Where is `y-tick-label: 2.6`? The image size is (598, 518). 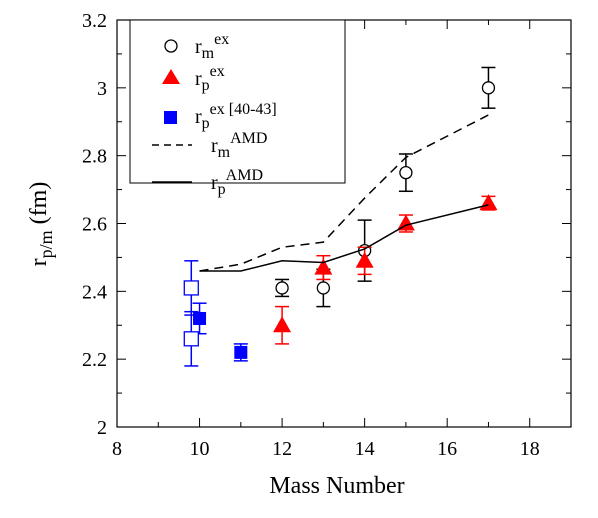
y-tick-label: 2.6 is located at coordinates (94, 225).